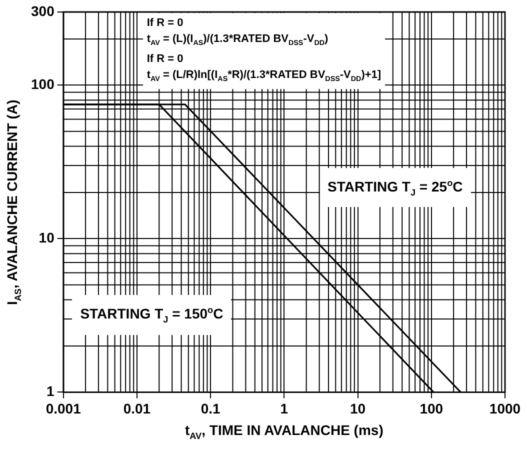  What do you see at coordinates (264, 76) in the screenshot?
I see `text: t$_{AV}$ = (L/R)ln[(I$_{AS}$*R)/(1.3*RATED BV$_{DSS}$-V$_{DD}$)+1]` at bounding box center [264, 76].